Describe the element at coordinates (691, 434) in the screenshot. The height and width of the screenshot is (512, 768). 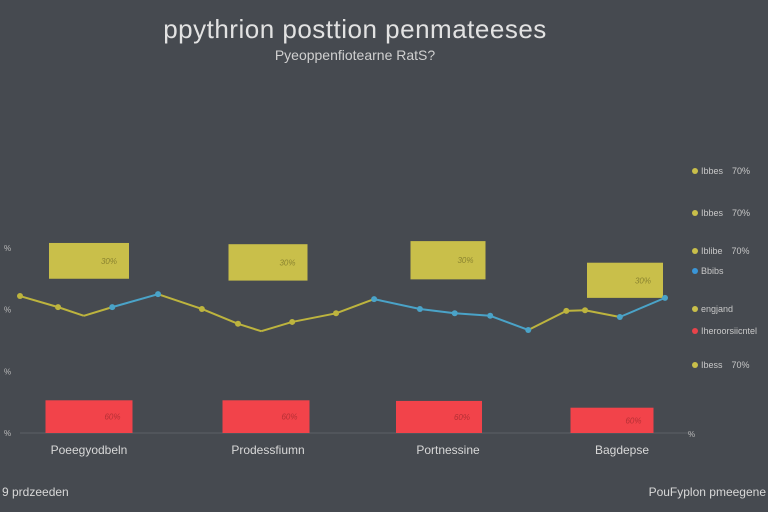
I see `right-tick-label: %` at that location.